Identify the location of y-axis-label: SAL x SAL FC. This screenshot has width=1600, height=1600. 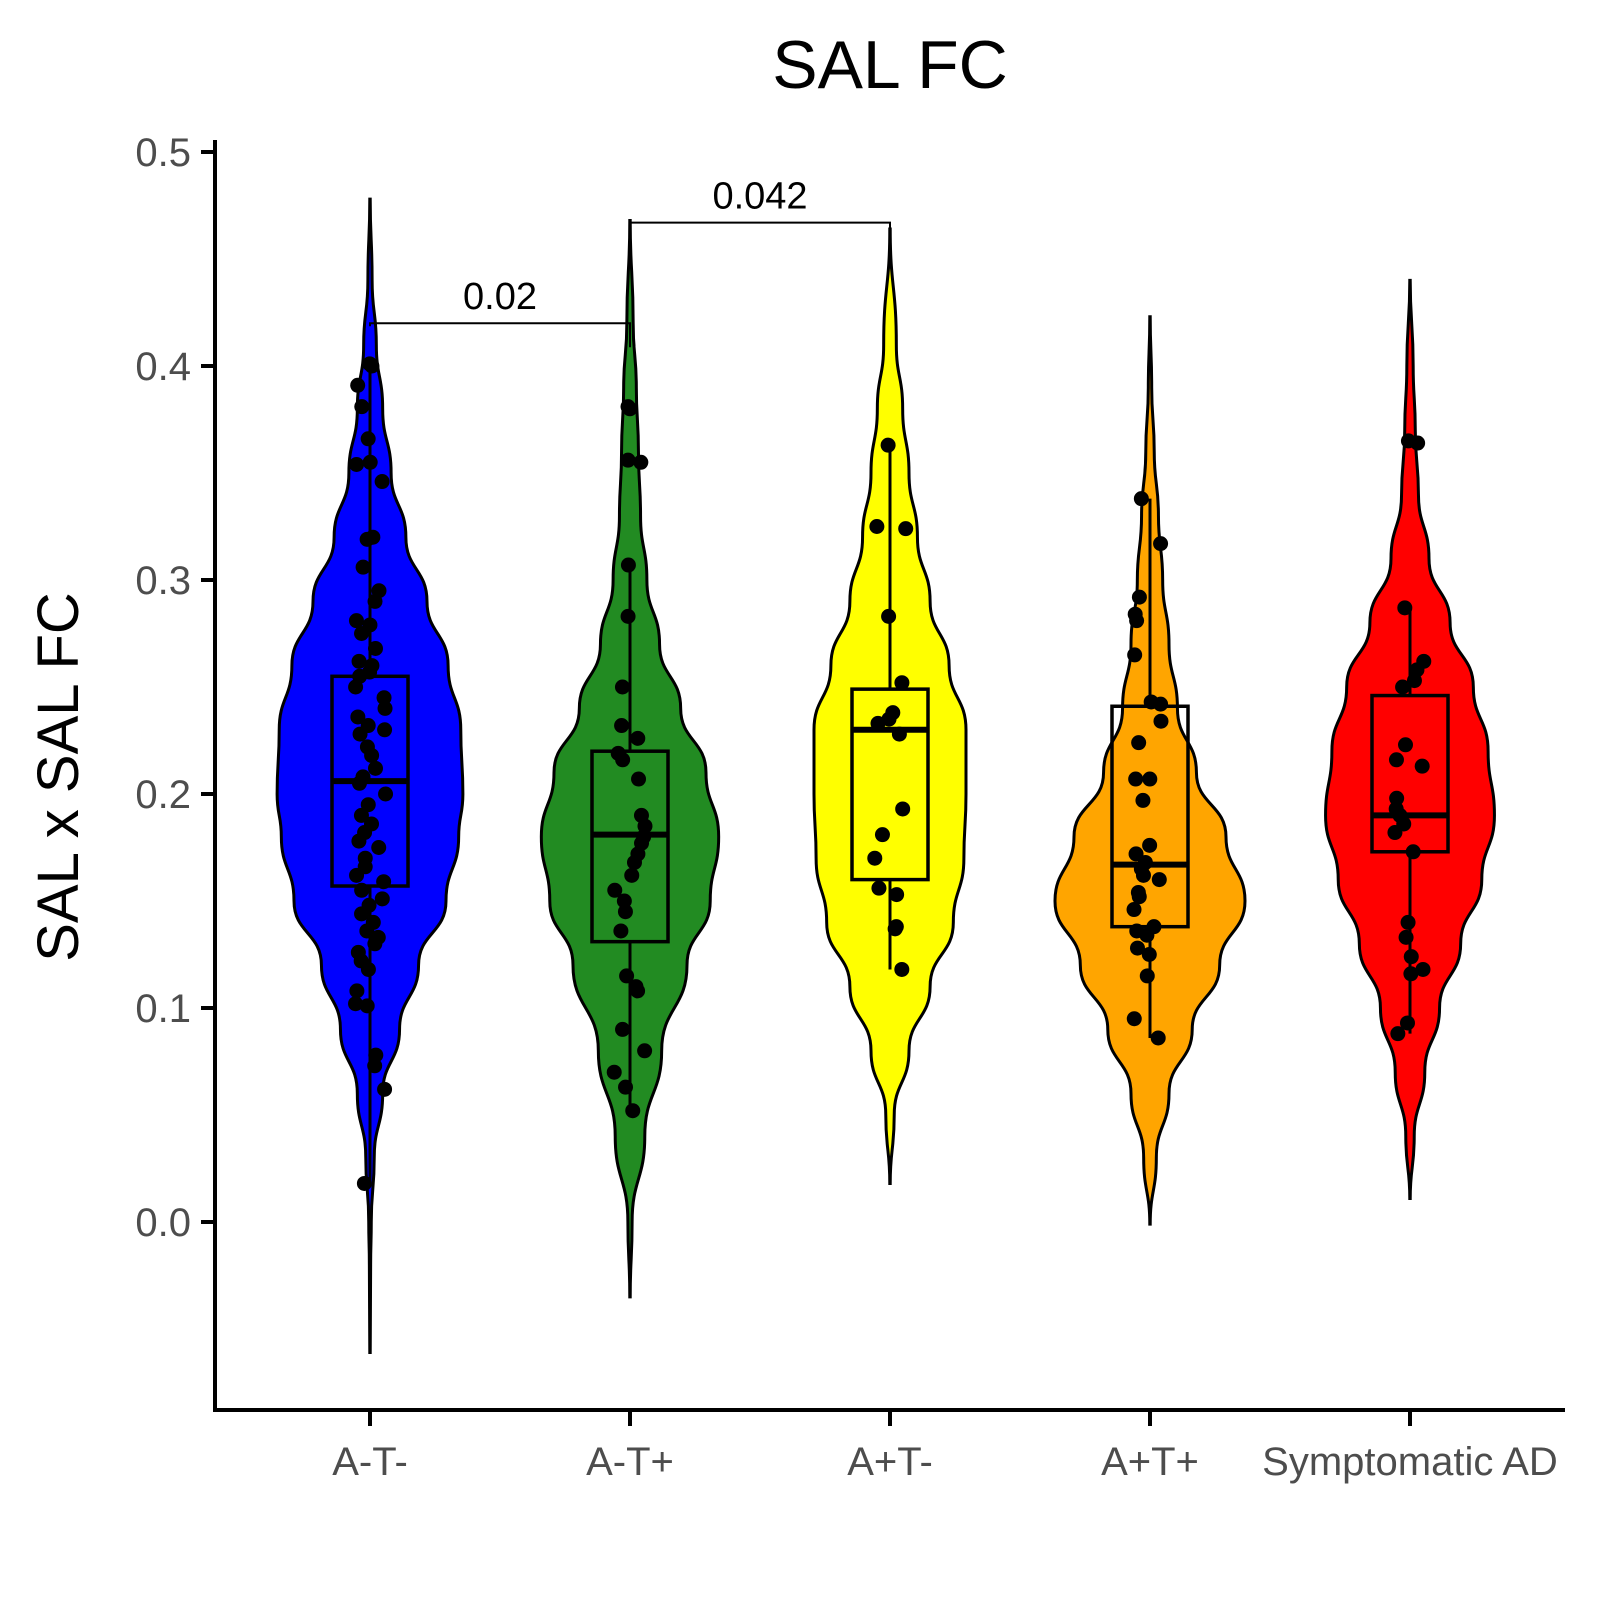
(58, 777).